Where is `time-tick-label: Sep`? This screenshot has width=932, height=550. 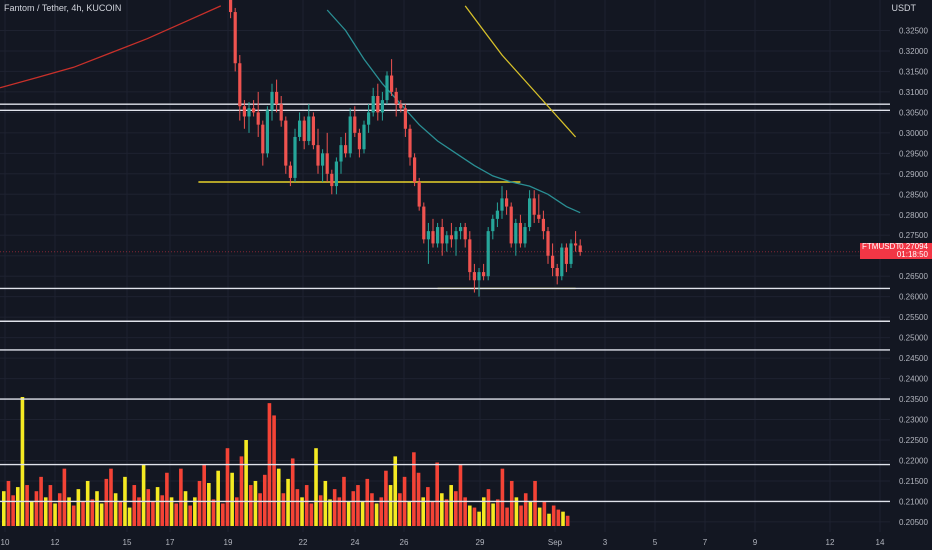
time-tick-label: Sep is located at coordinates (555, 542).